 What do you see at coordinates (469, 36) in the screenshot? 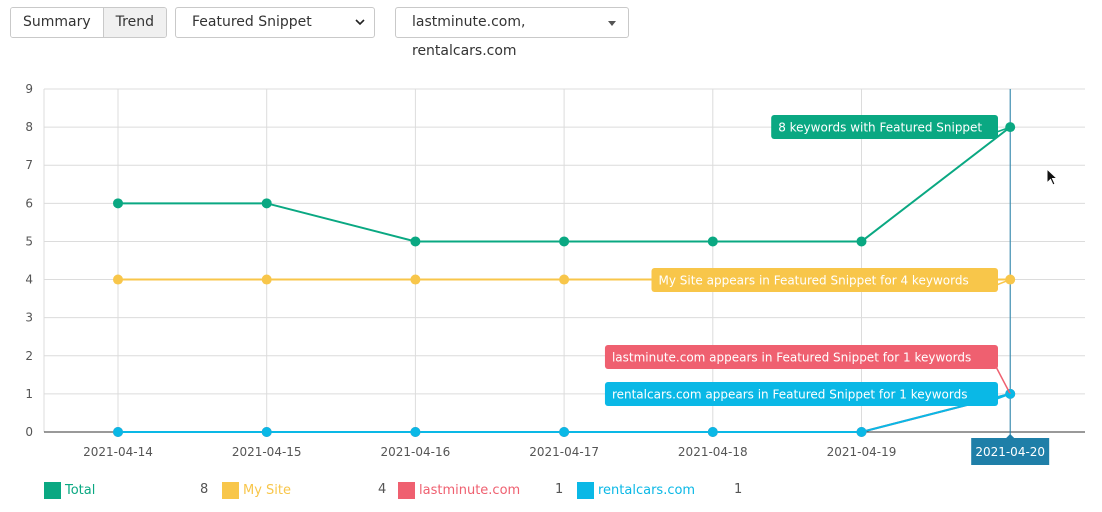
I see `sites-select-value: lastminute.com, rentalcars.com` at bounding box center [469, 36].